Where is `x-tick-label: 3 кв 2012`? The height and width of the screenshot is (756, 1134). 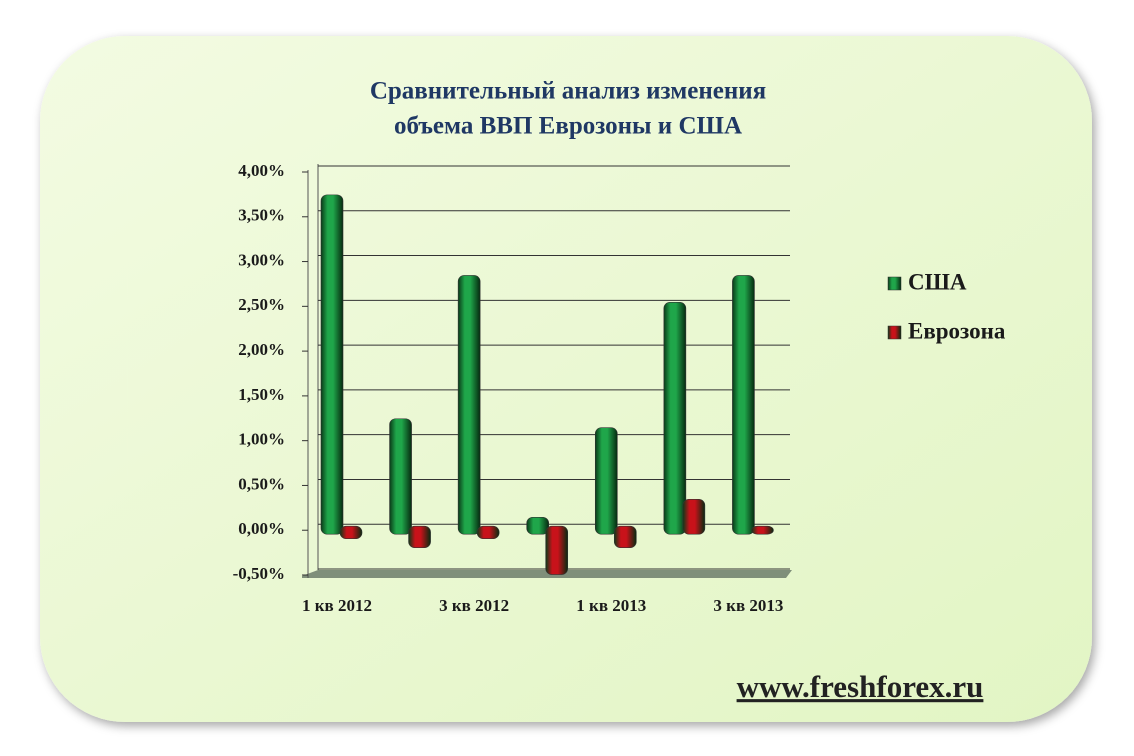
x-tick-label: 3 кв 2012 is located at coordinates (474, 605).